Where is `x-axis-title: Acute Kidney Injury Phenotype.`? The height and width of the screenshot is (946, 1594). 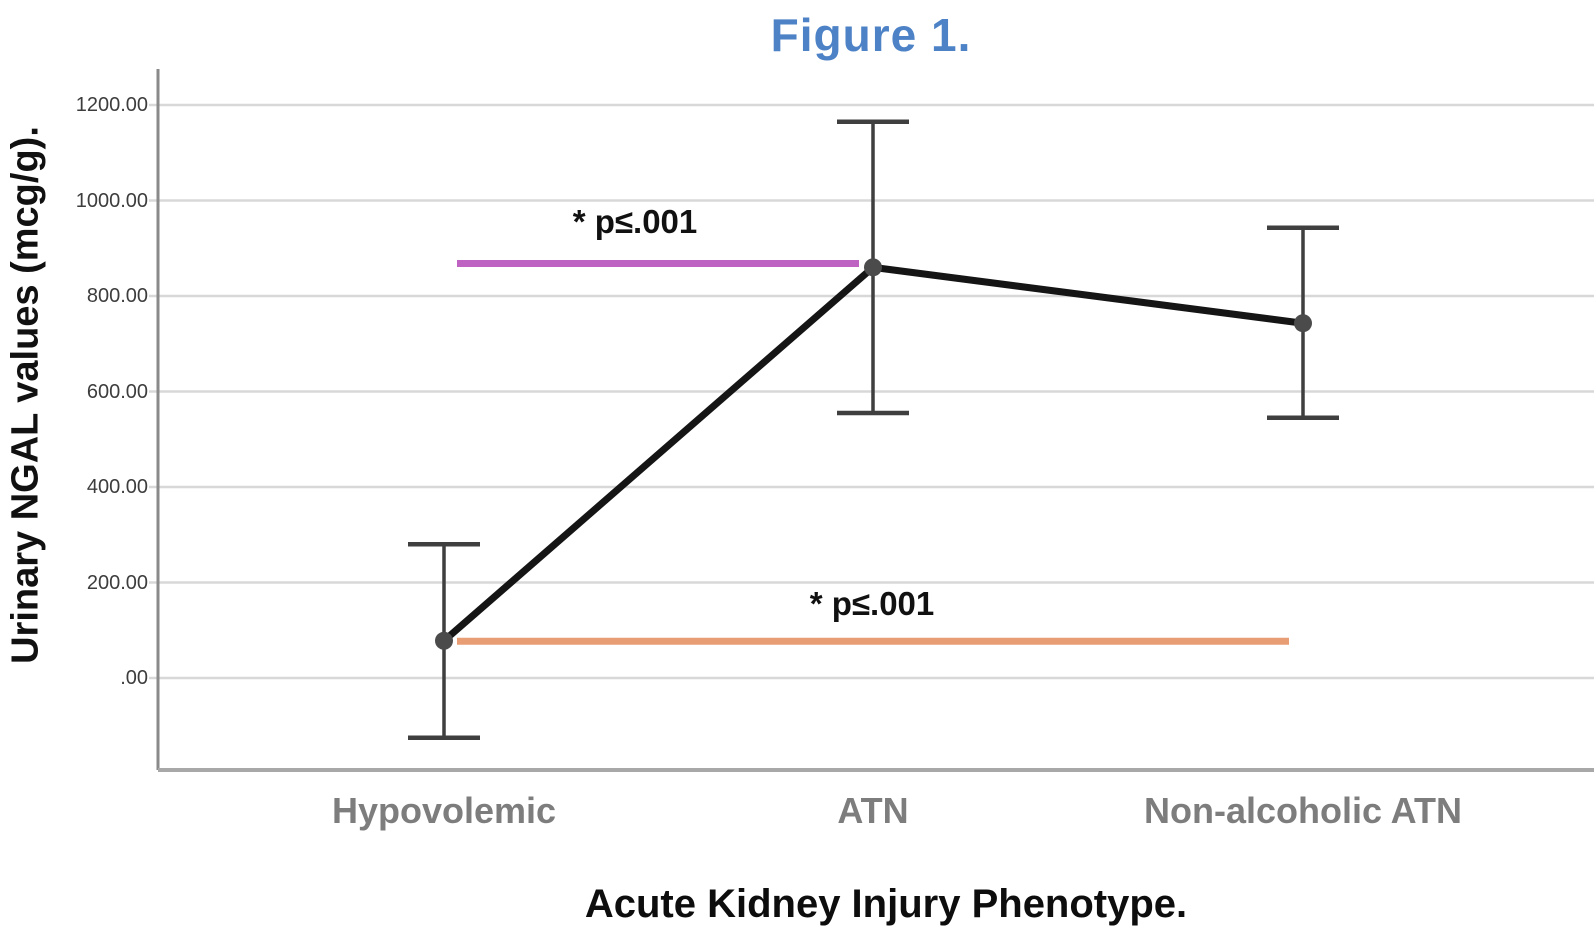 x-axis-title: Acute Kidney Injury Phenotype. is located at coordinates (886, 904).